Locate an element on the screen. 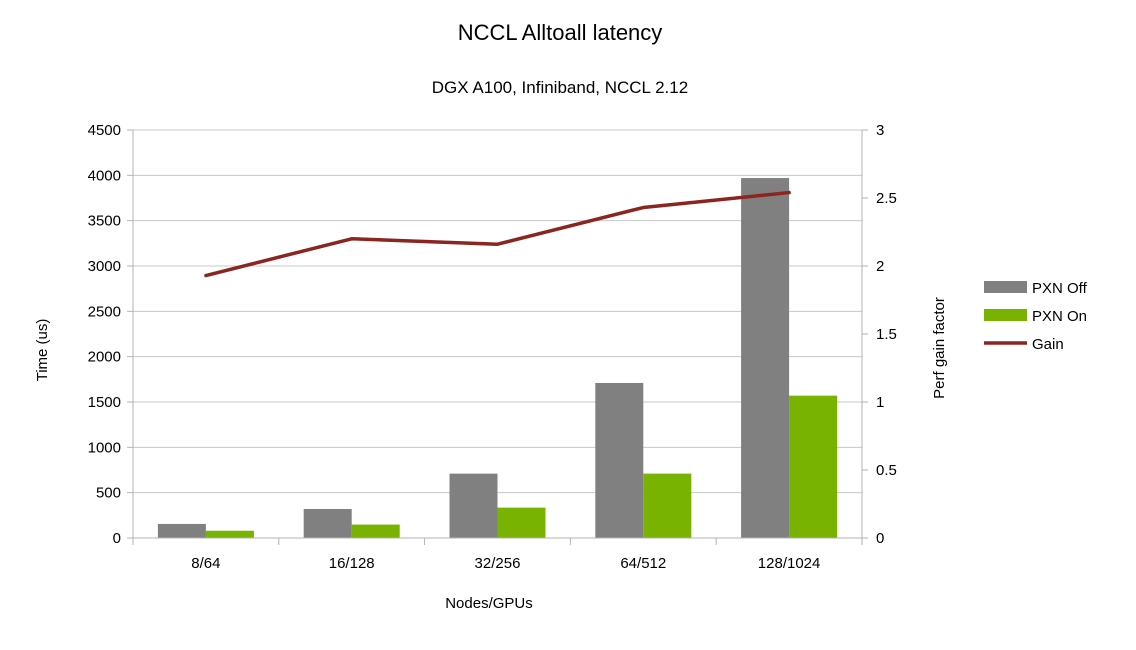  y-tick-labels: 0 500 1000 1500 2000 2500 3000 3500 4000 4500 is located at coordinates (104, 334).